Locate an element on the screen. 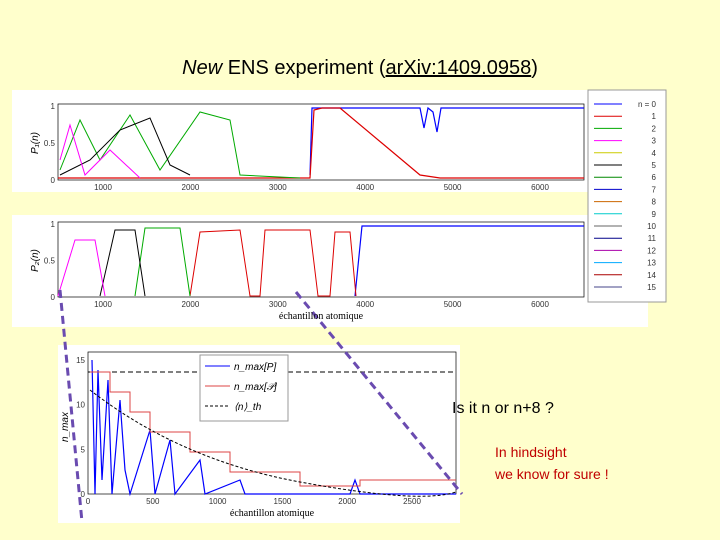 The width and height of the screenshot is (720, 540). x-tick-label: 500 is located at coordinates (153, 501).